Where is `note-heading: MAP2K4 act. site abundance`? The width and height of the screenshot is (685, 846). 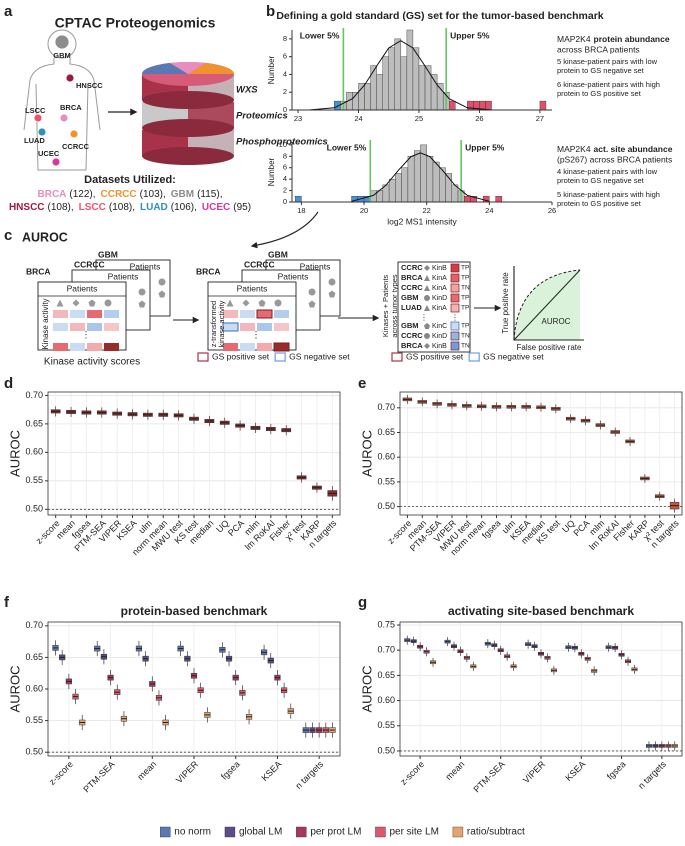
note-heading: MAP2K4 act. site abundance is located at coordinates (615, 149).